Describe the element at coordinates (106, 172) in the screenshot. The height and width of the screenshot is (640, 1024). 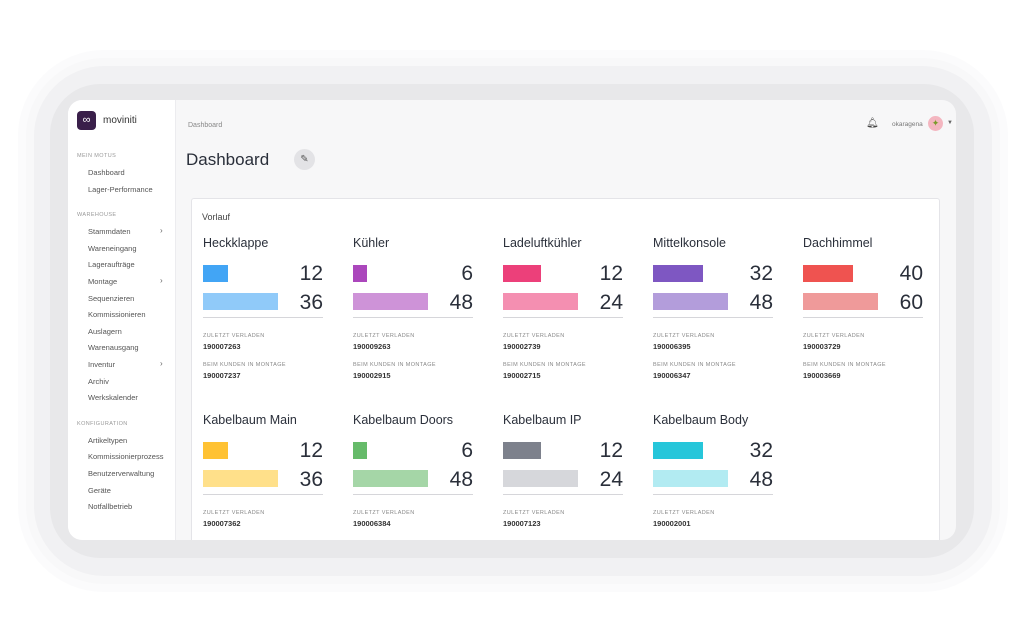
I see `sidebar-item-dashboard: Dashboard` at that location.